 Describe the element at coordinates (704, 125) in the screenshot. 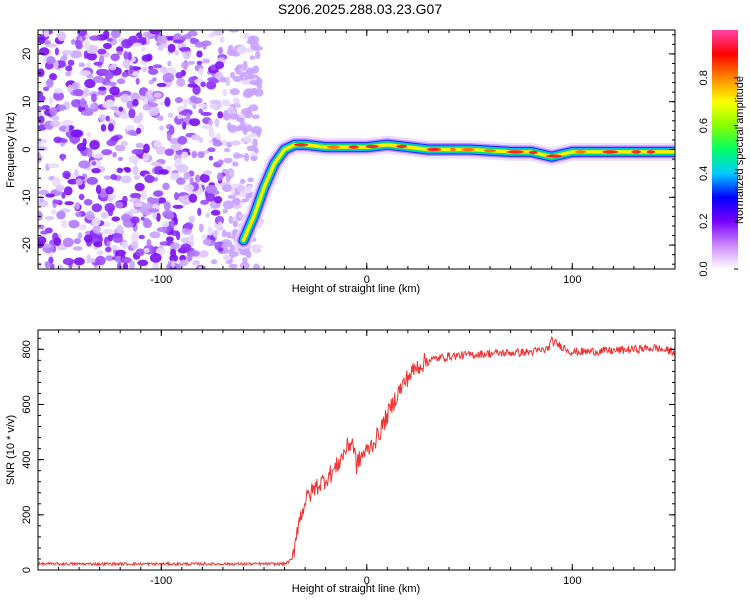

I see `colorbar-tick-label: 0.6` at that location.